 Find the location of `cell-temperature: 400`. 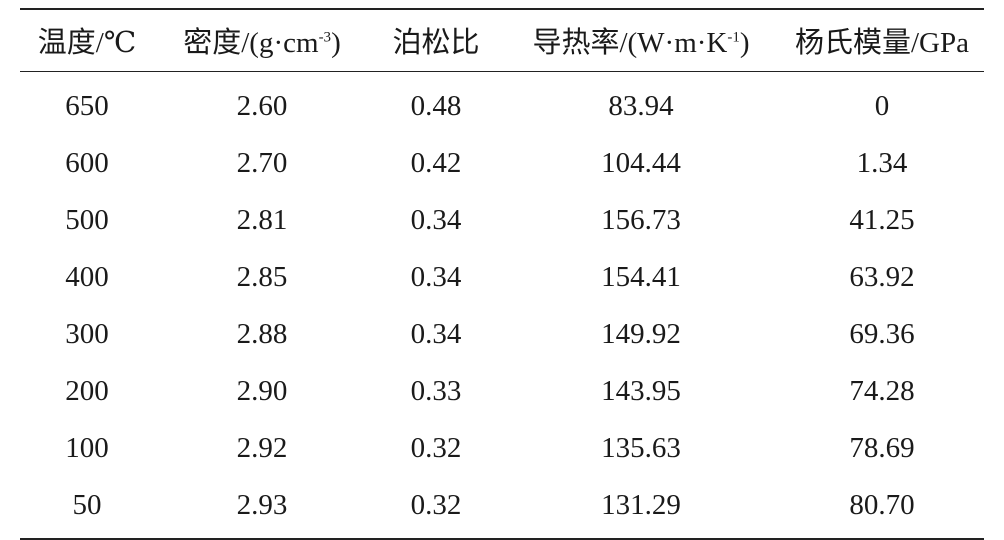

cell-temperature: 400 is located at coordinates (87, 276).